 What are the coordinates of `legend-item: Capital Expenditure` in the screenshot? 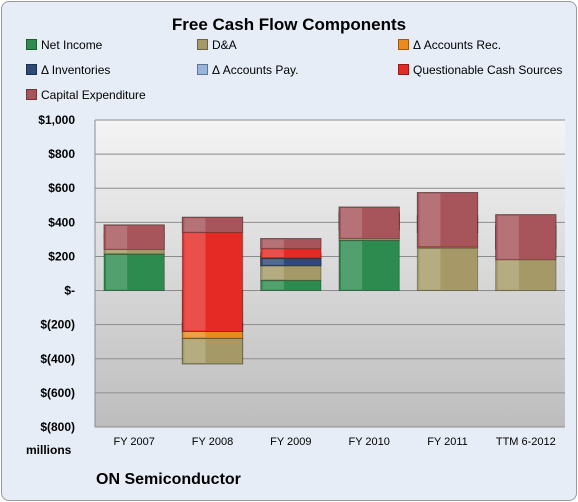 It's located at (86, 95).